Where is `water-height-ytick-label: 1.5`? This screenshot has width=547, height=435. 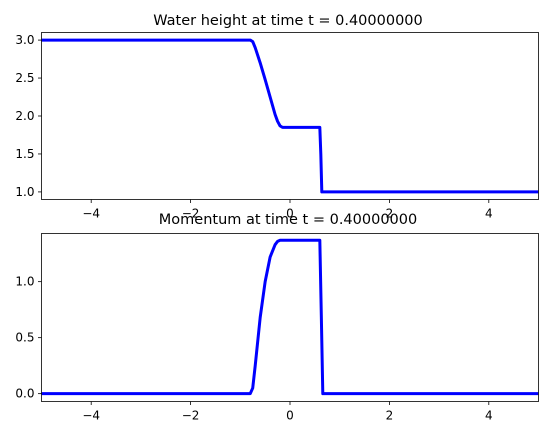
water-height-ytick-label: 1.5 is located at coordinates (24, 154).